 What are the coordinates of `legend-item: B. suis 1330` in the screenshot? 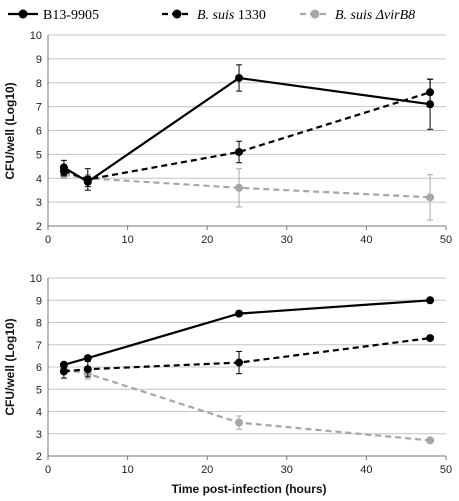 It's located at (214, 15).